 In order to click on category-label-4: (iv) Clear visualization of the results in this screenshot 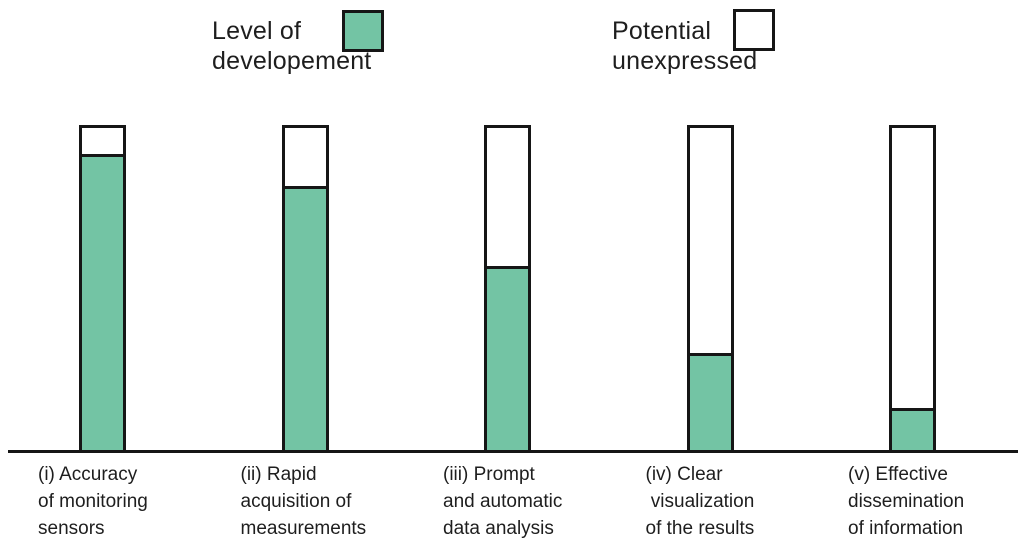, I will do `click(700, 501)`.